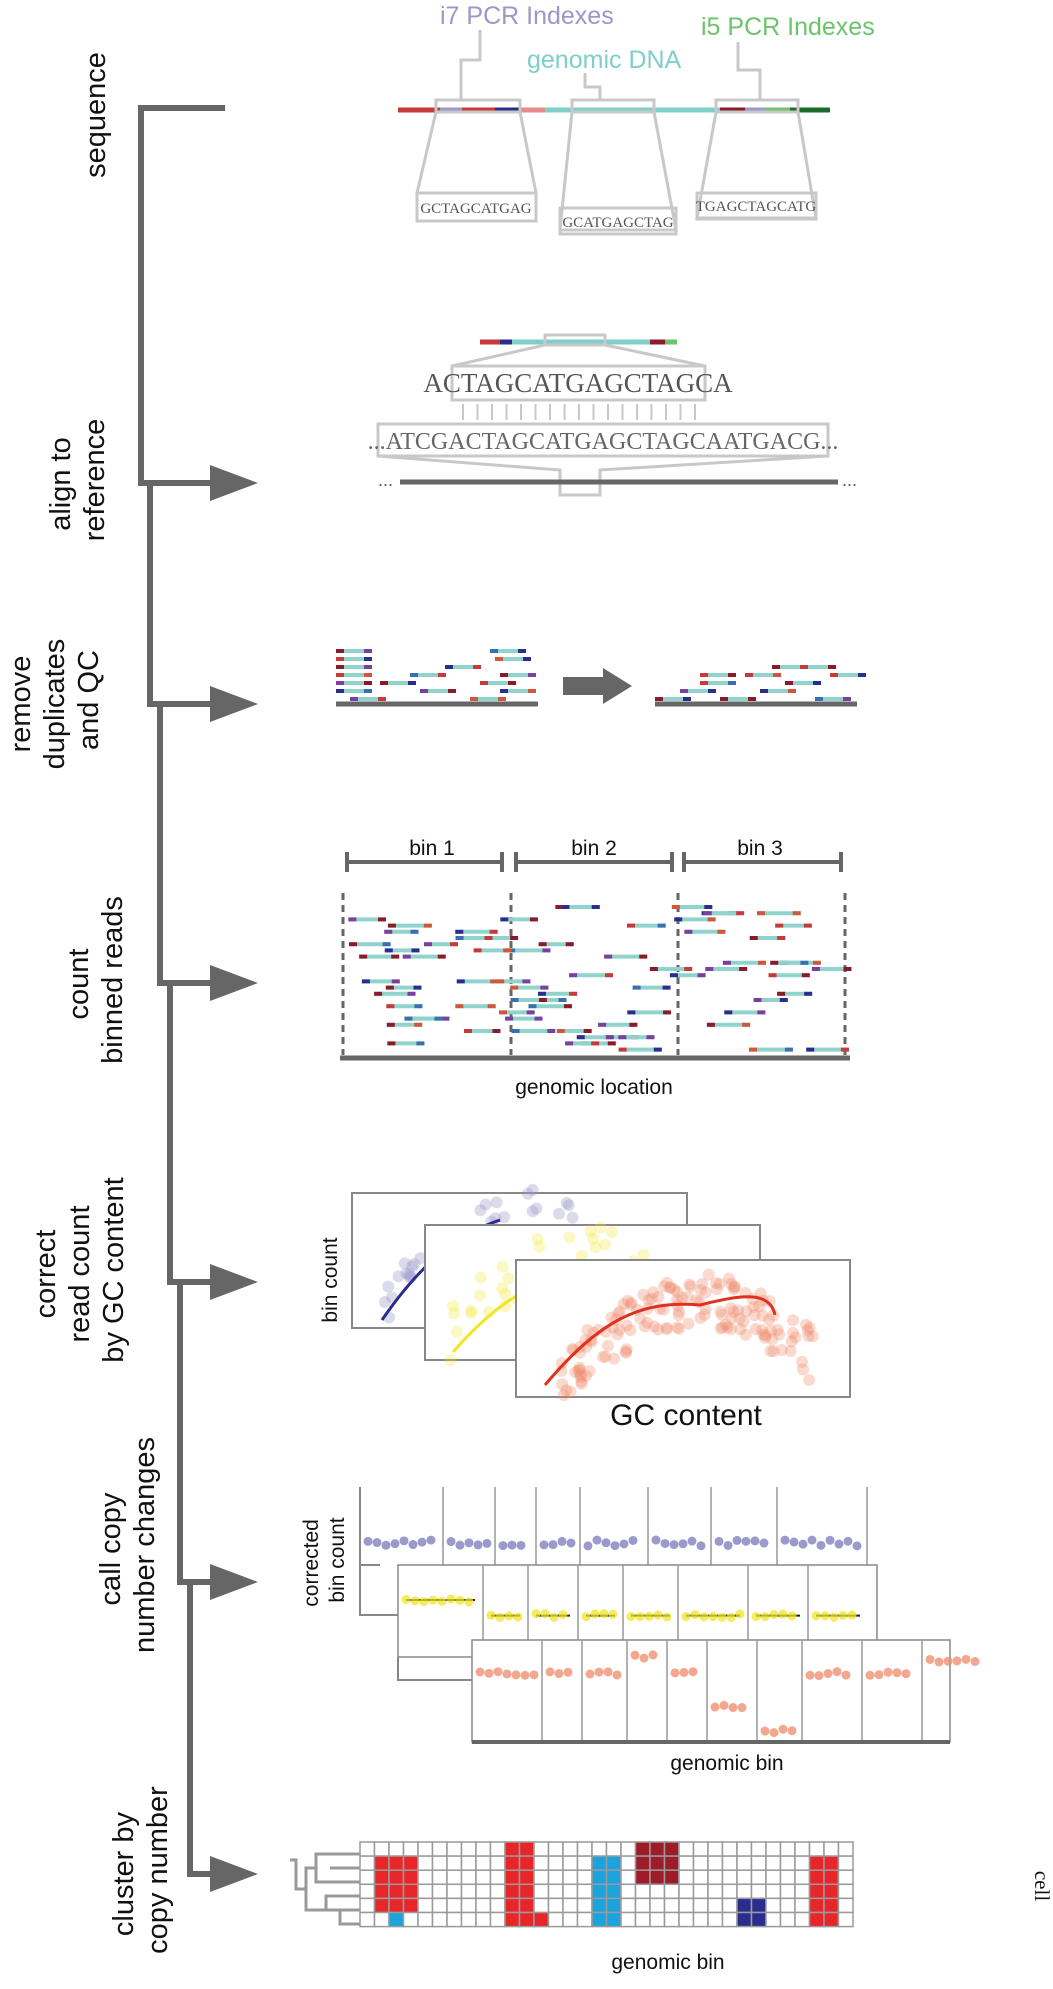 This screenshot has width=1053, height=1989. What do you see at coordinates (585, 1307) in the screenshot?
I see `gc-panel: bin count GC content` at bounding box center [585, 1307].